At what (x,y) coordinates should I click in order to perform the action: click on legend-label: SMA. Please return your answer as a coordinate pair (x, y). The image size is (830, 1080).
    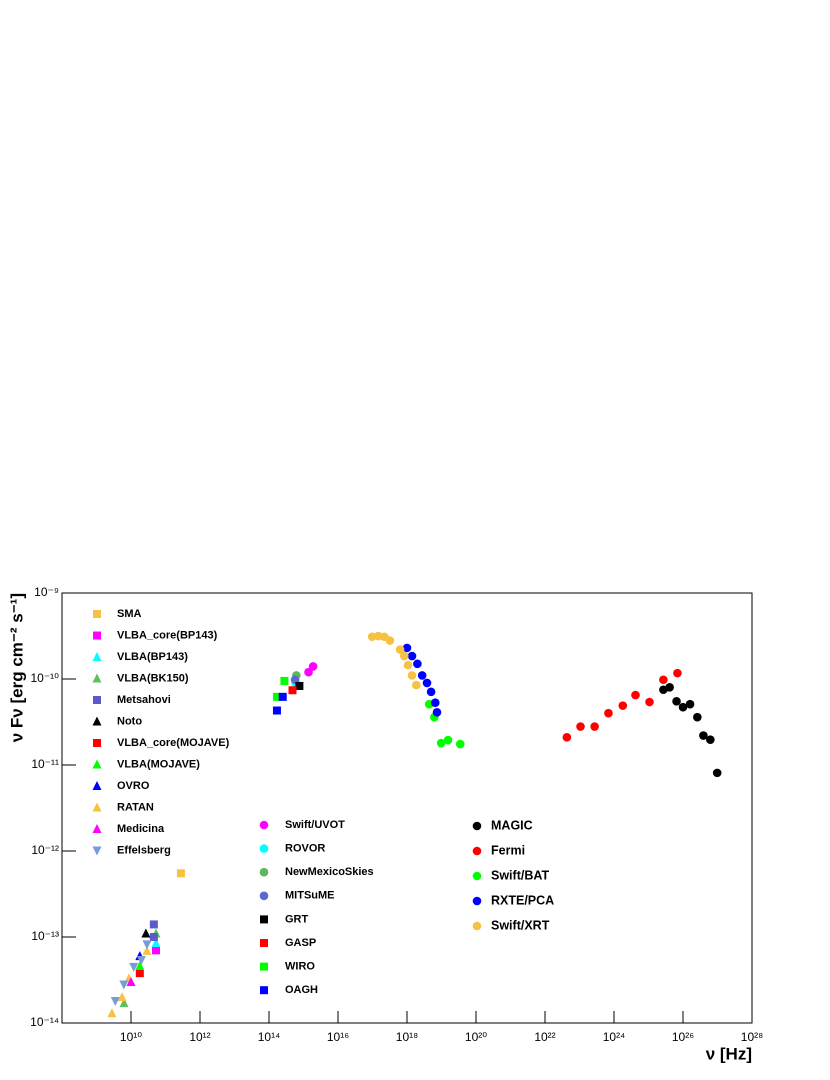
    Looking at the image, I should click on (129, 614).